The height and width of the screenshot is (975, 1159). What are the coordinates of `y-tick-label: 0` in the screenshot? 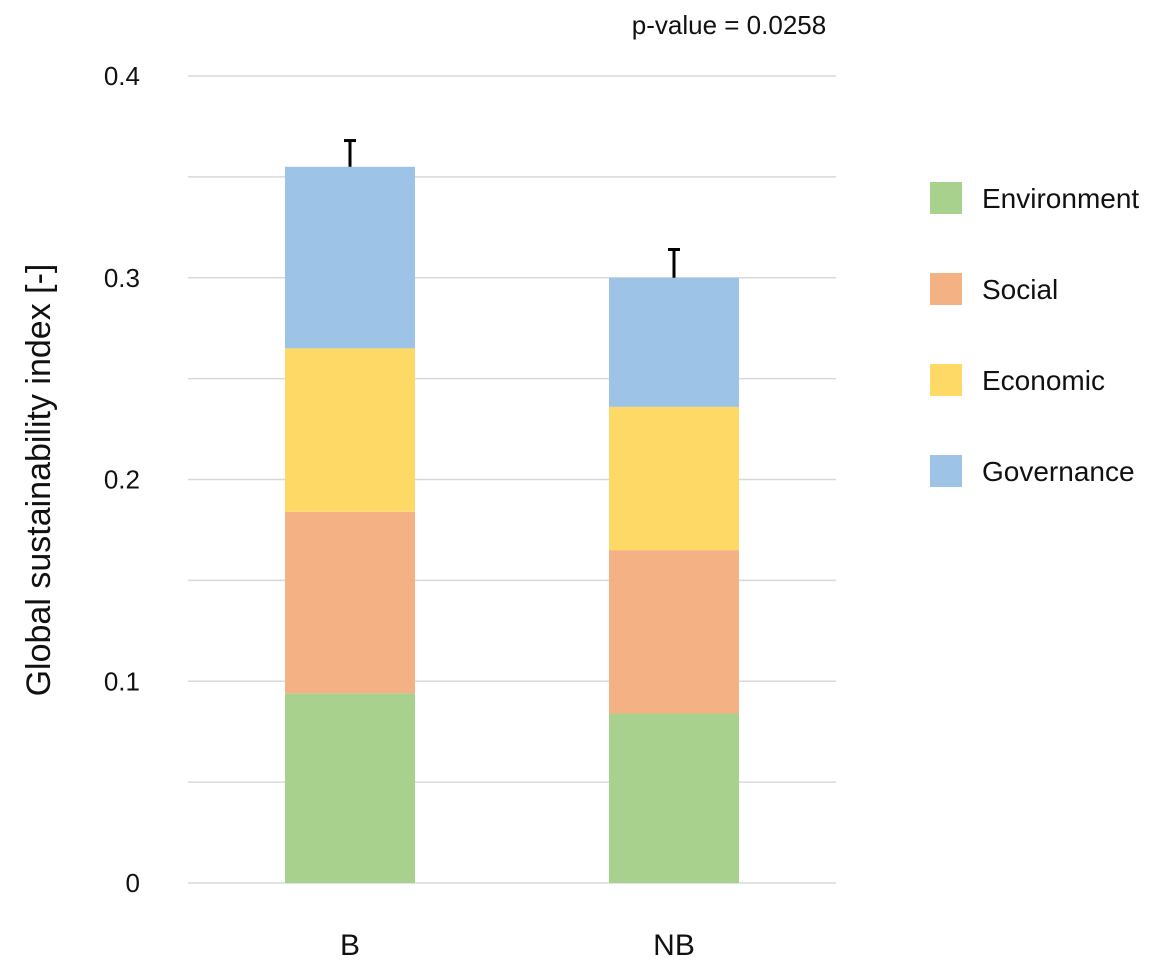 It's located at (133, 883).